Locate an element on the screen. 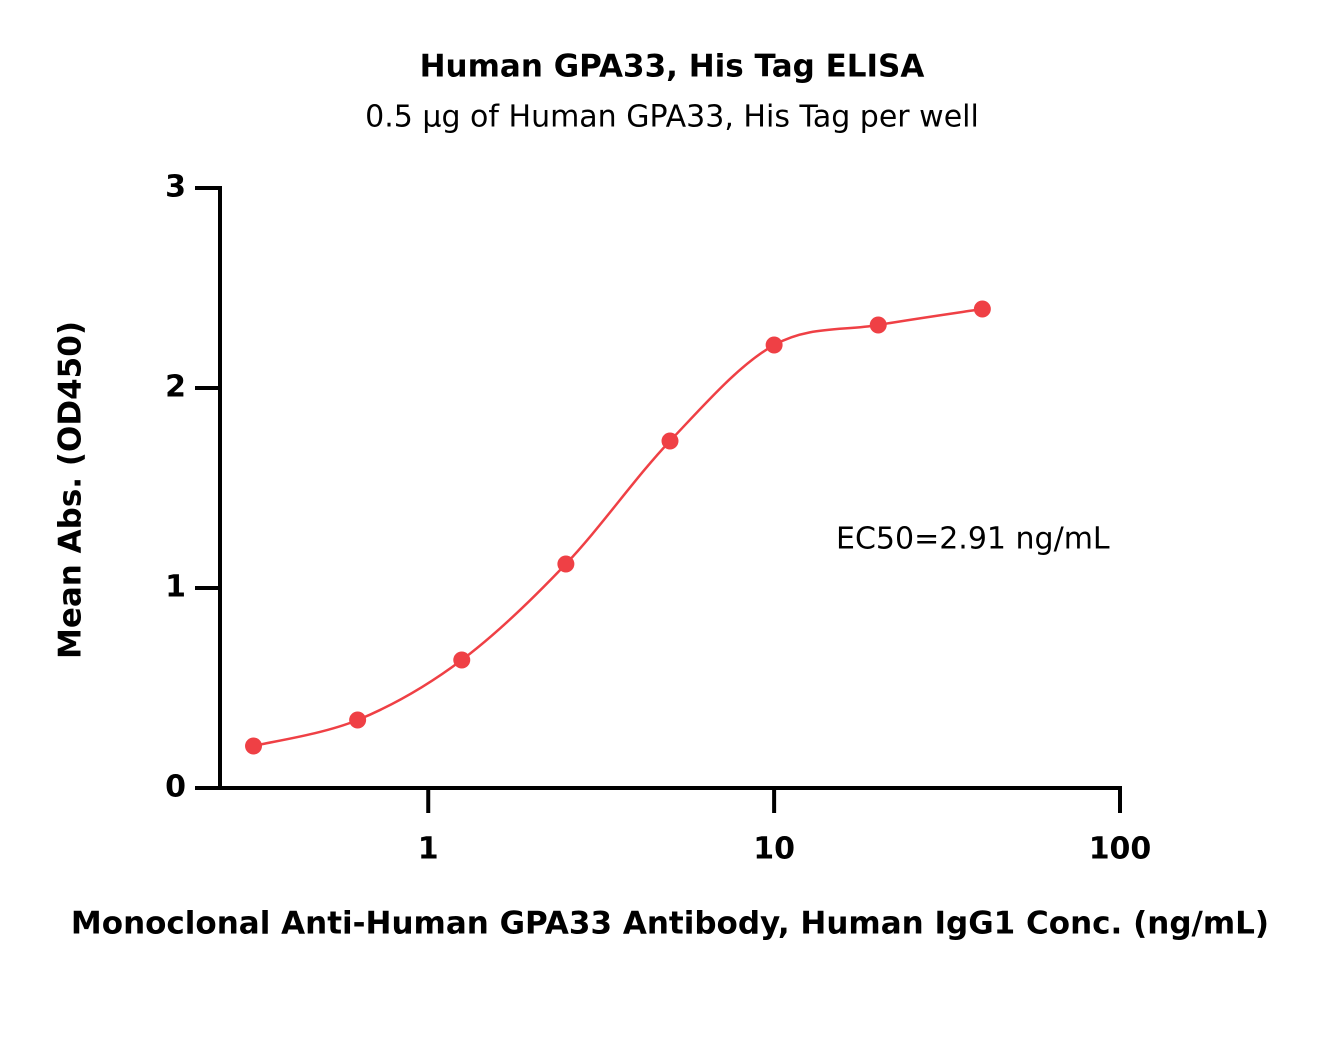 Image resolution: width=1325 pixels, height=1044 pixels. y-axis-label: Mean Abs. (OD450) is located at coordinates (71, 490).